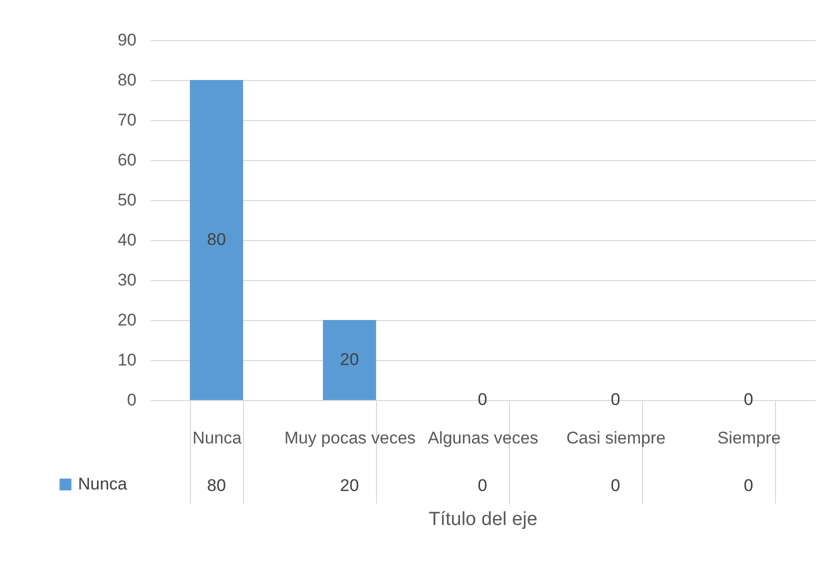 Image resolution: width=830 pixels, height=566 pixels. I want to click on annotation: 80, so click(216, 239).